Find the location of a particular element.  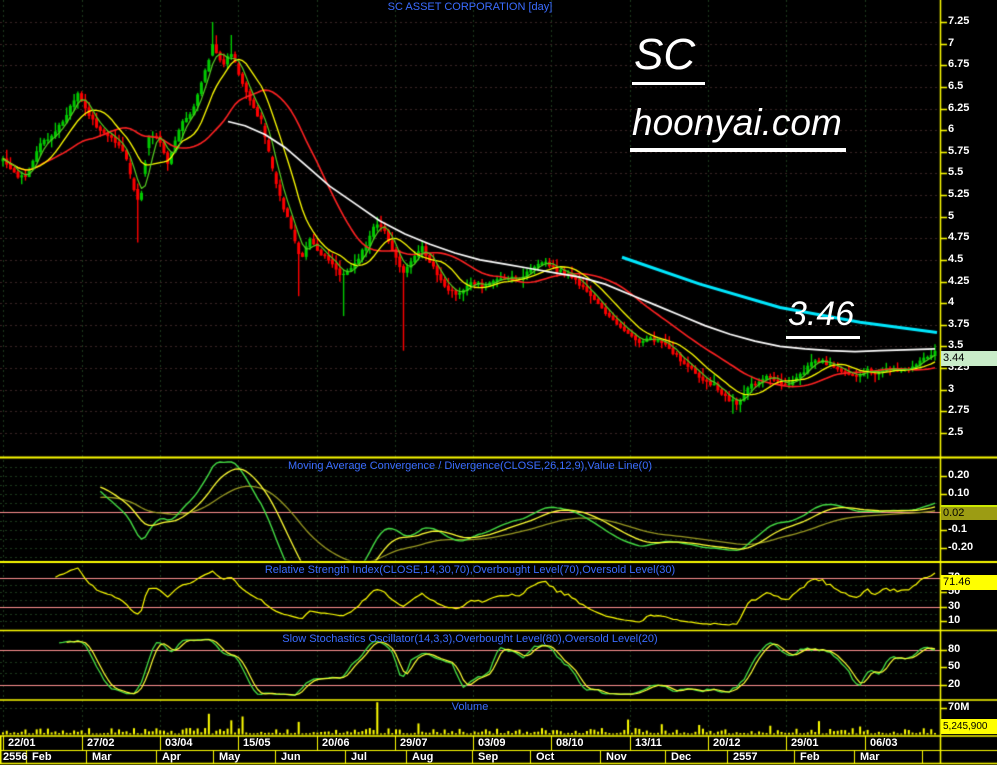

price-axis-tick: 5.25 is located at coordinates (959, 194).